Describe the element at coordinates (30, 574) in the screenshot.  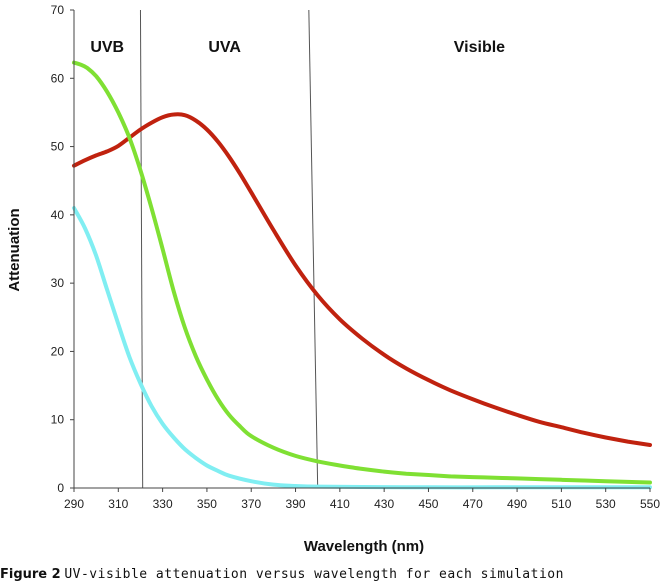
I see `caption-label: Figure 2` at that location.